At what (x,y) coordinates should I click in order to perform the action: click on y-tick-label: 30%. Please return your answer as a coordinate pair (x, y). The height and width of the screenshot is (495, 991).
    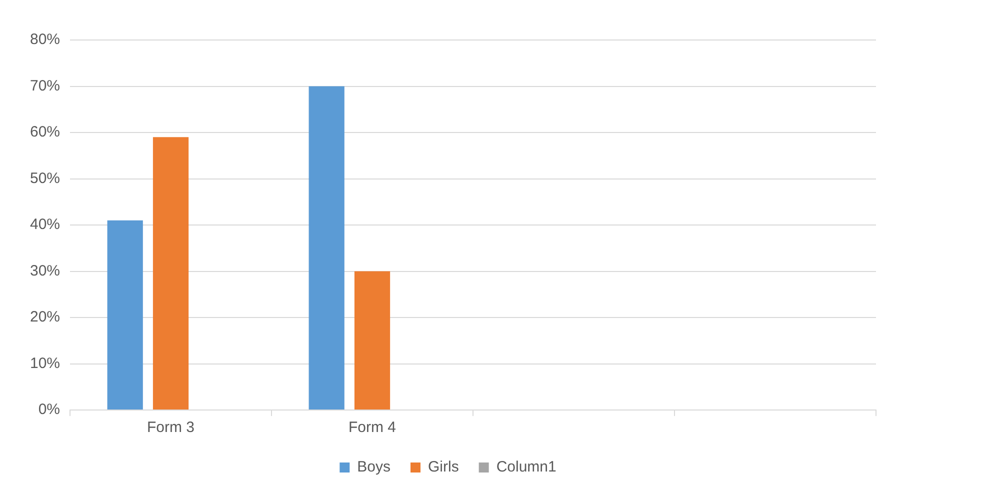
    Looking at the image, I should click on (45, 271).